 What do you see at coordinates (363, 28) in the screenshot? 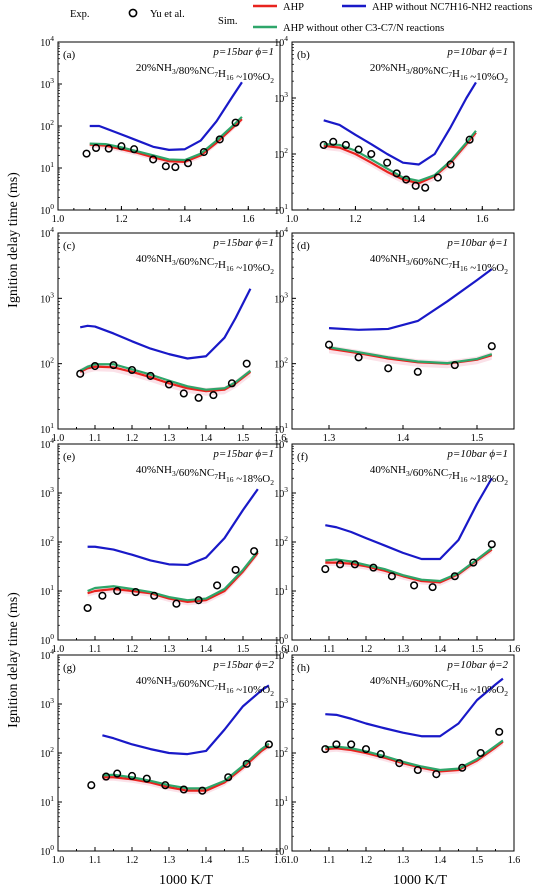
I see `legend-nocn-label: AHP without other C3-C7/N reactions` at bounding box center [363, 28].